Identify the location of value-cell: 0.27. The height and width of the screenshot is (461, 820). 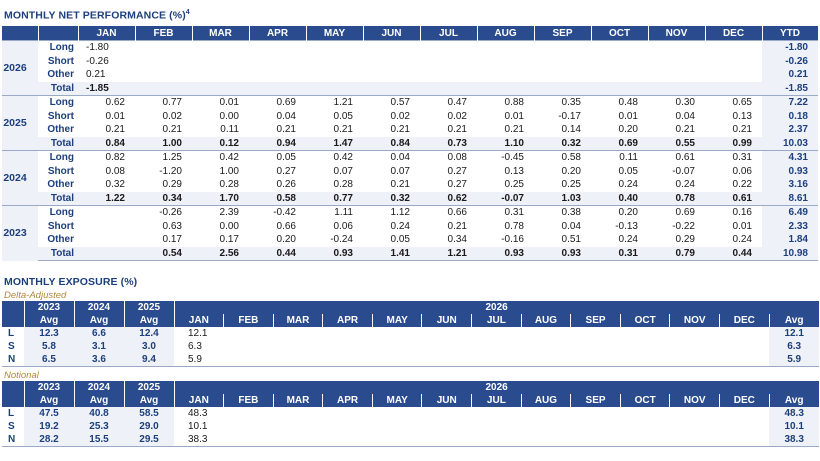
(457, 171).